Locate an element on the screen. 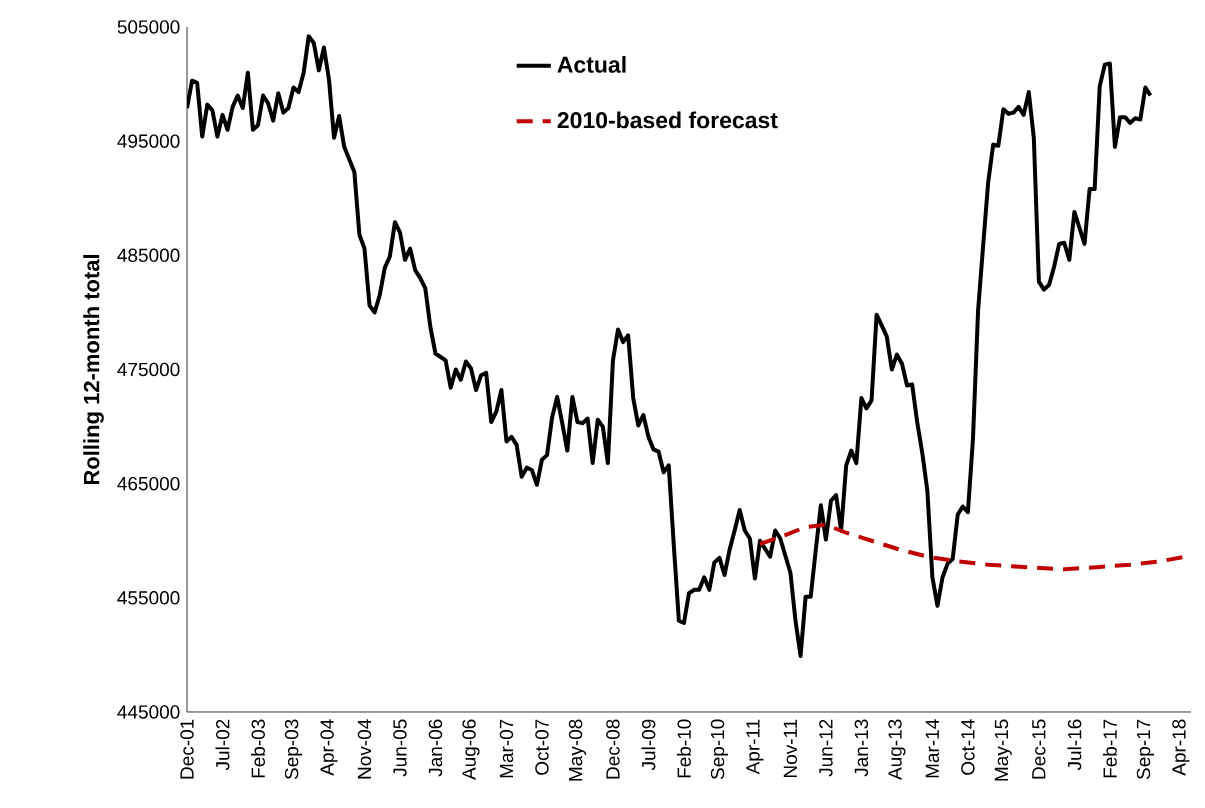  x-tick-label: Nov-11 is located at coordinates (790, 748).